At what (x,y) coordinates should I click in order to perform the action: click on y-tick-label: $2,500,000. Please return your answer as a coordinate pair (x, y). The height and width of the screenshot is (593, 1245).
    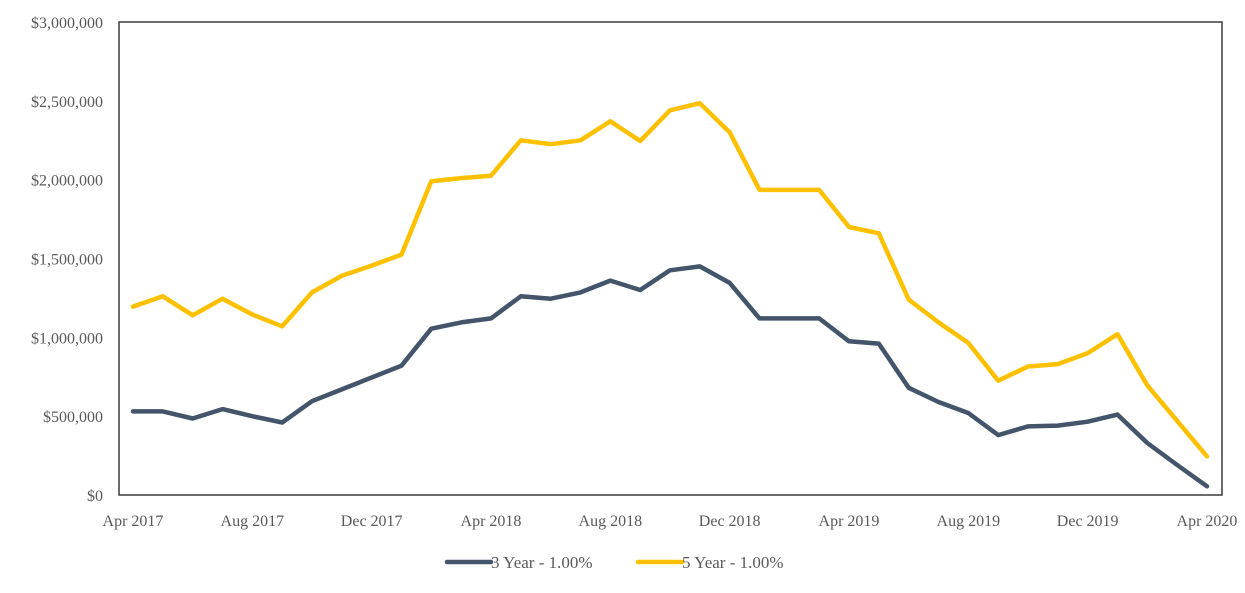
    Looking at the image, I should click on (67, 102).